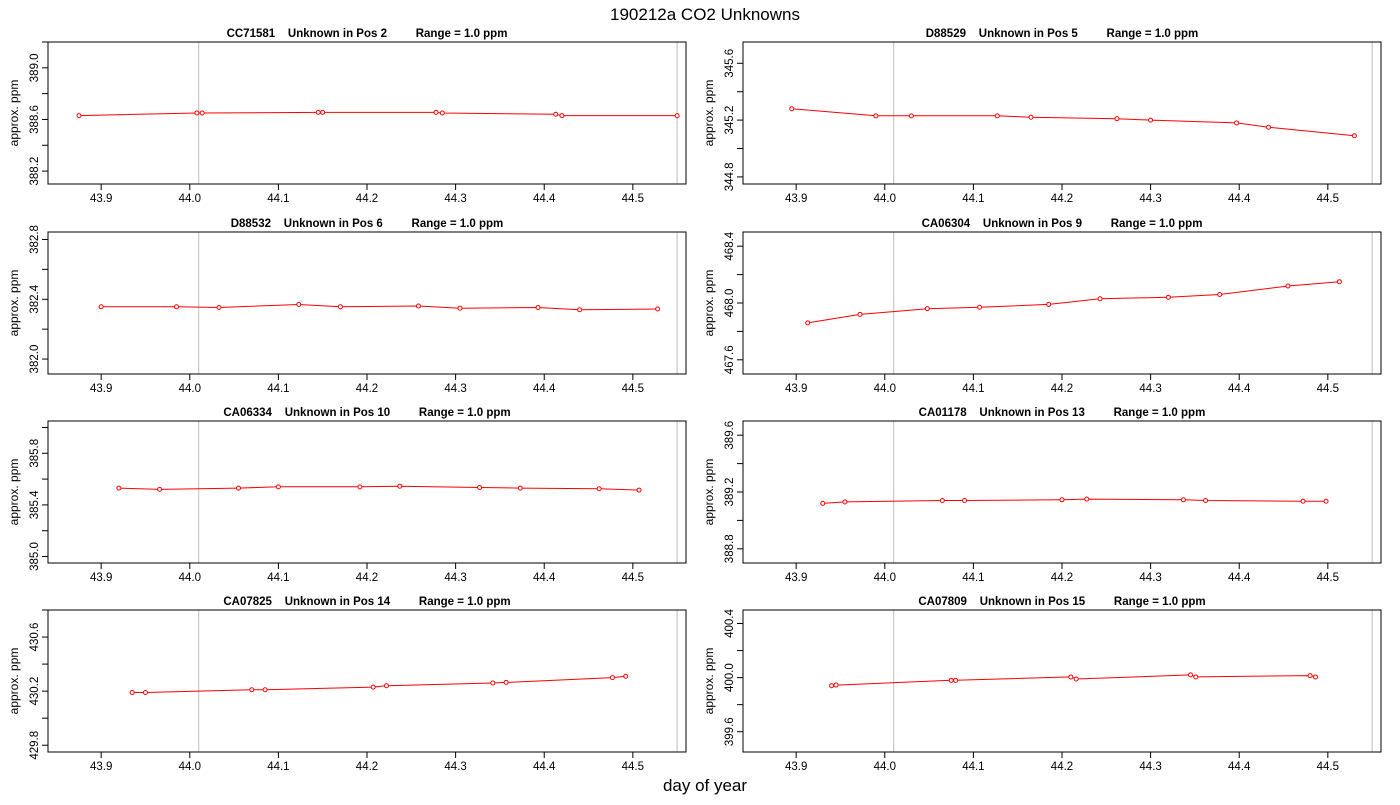  What do you see at coordinates (730, 548) in the screenshot?
I see `y-tick-label: 388.8` at bounding box center [730, 548].